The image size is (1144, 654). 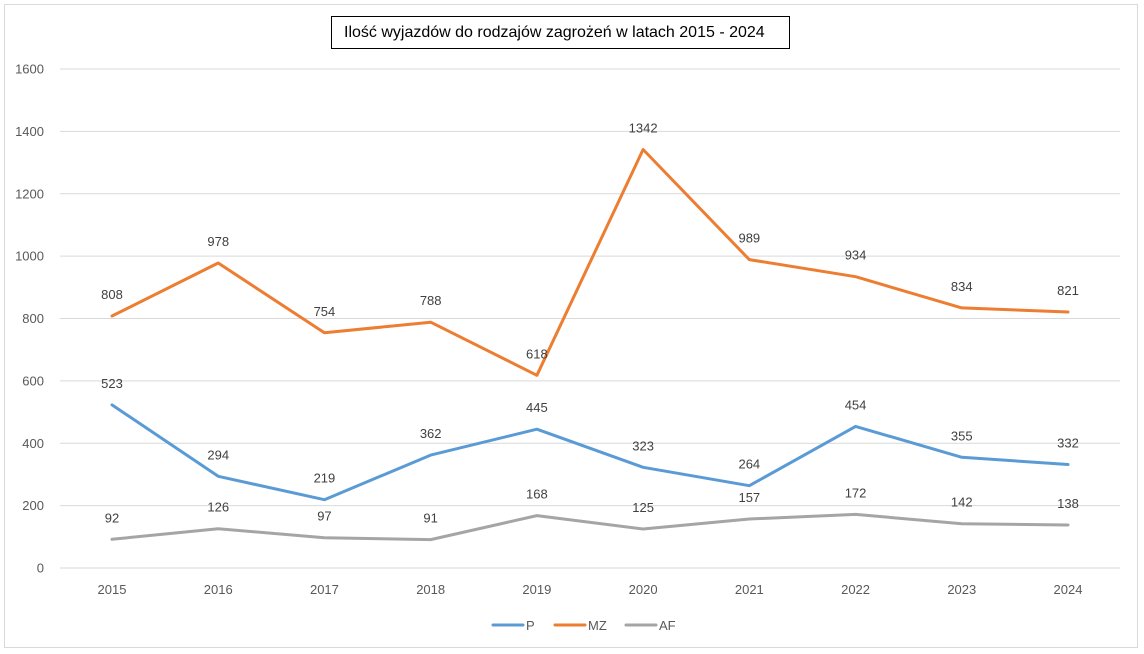 I want to click on x-tick-label: 2020, so click(x=643, y=589).